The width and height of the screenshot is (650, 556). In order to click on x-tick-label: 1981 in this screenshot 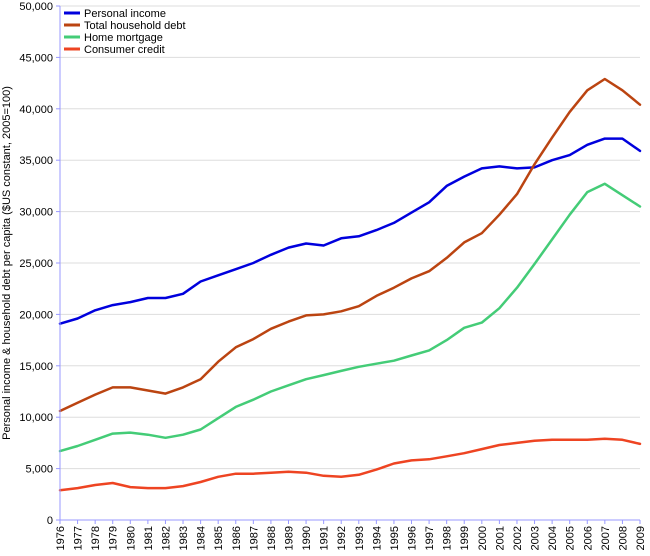, I will do `click(149, 538)`.